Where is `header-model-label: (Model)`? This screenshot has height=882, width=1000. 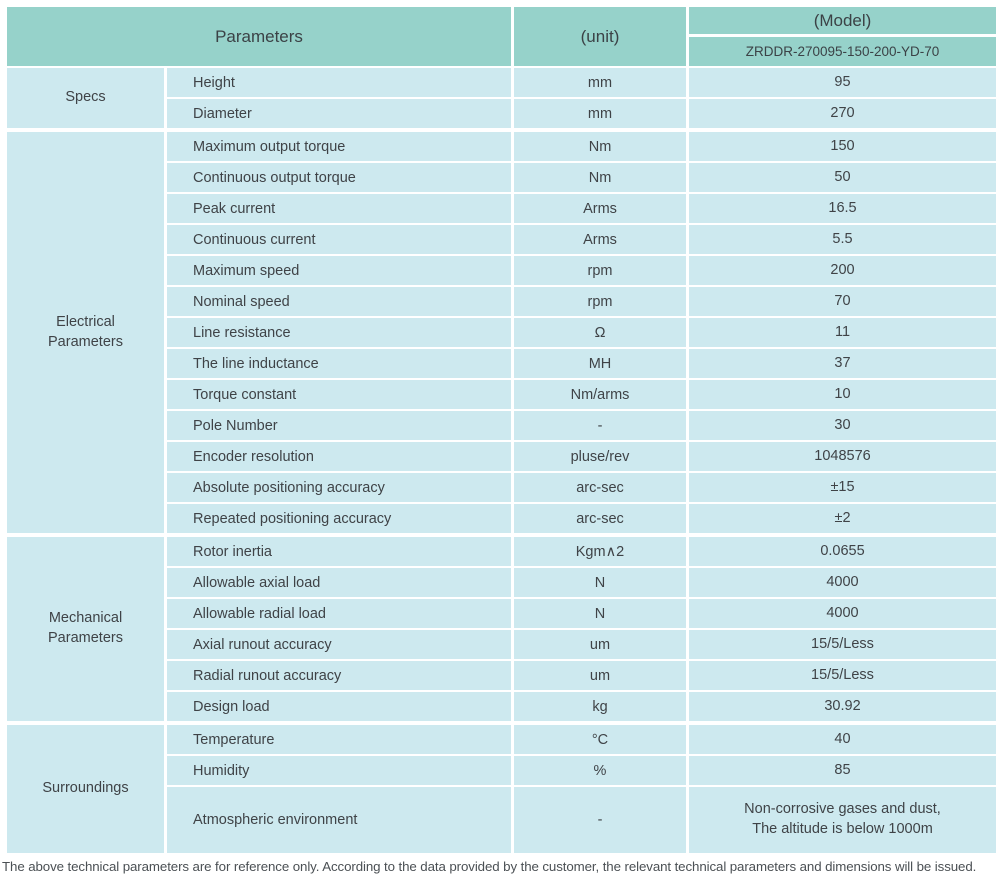
header-model-label: (Model) is located at coordinates (842, 20).